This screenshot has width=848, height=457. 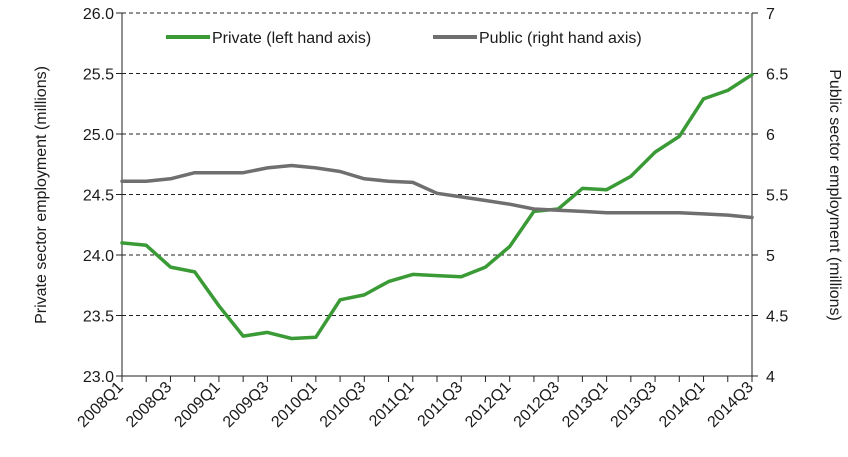 What do you see at coordinates (392, 405) in the screenshot?
I see `x-tick-label: 2011Q1` at bounding box center [392, 405].